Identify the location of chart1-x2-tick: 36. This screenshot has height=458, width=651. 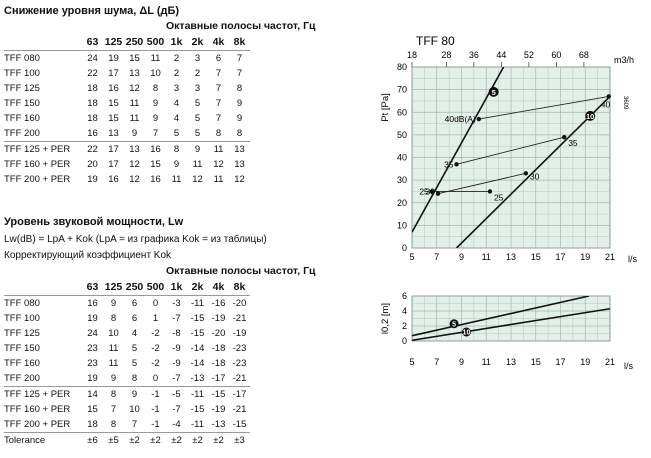
(474, 55).